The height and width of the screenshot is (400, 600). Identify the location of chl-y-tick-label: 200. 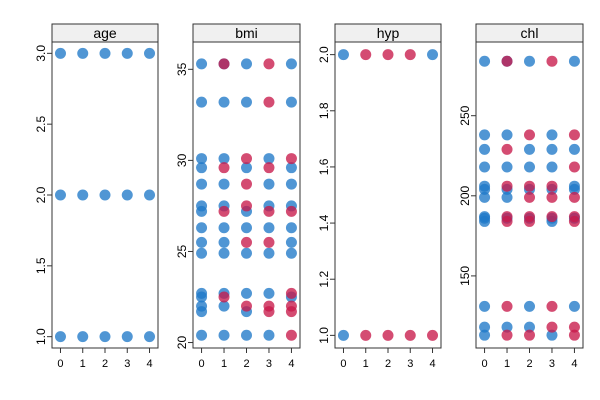
(465, 195).